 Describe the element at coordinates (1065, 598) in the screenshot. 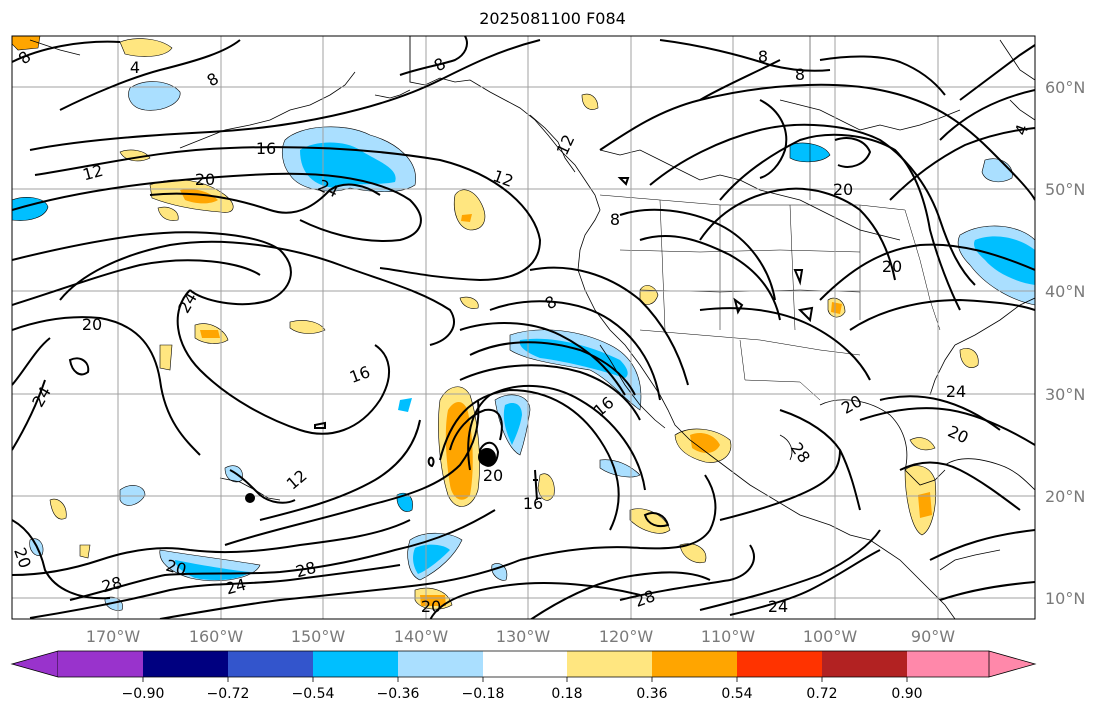

I see `lat-label: 10°N` at that location.